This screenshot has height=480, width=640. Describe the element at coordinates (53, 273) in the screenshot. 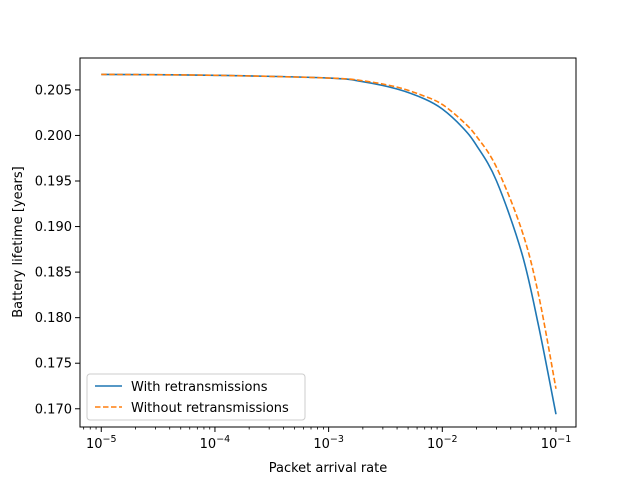

I see `y-tick-label: 0.185` at that location.